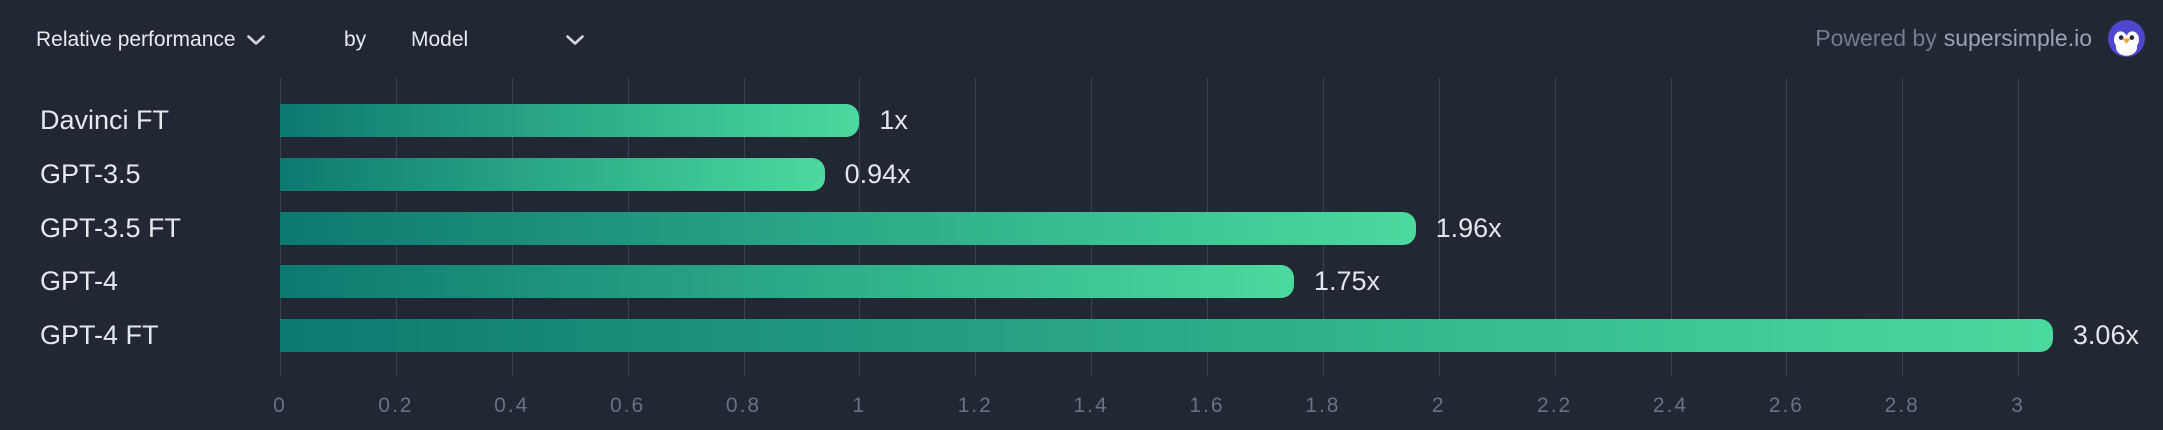 Image resolution: width=2163 pixels, height=430 pixels. Describe the element at coordinates (848, 228) in the screenshot. I see `bar-gpt-3.5-ft` at that location.